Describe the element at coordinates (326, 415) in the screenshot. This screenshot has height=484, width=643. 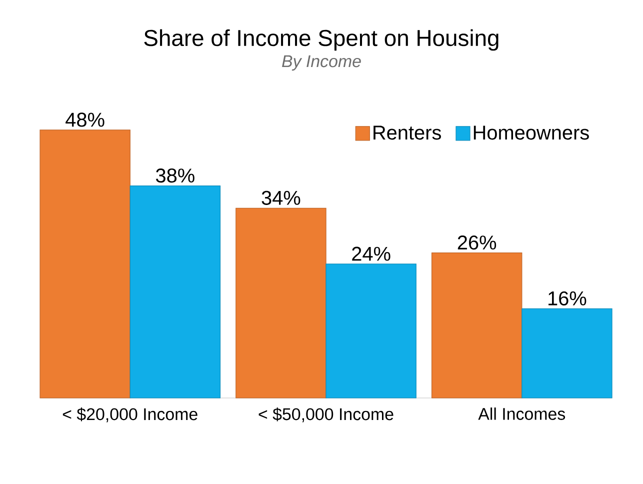
I see `x-tick-label: < $50,000 Income` at that location.